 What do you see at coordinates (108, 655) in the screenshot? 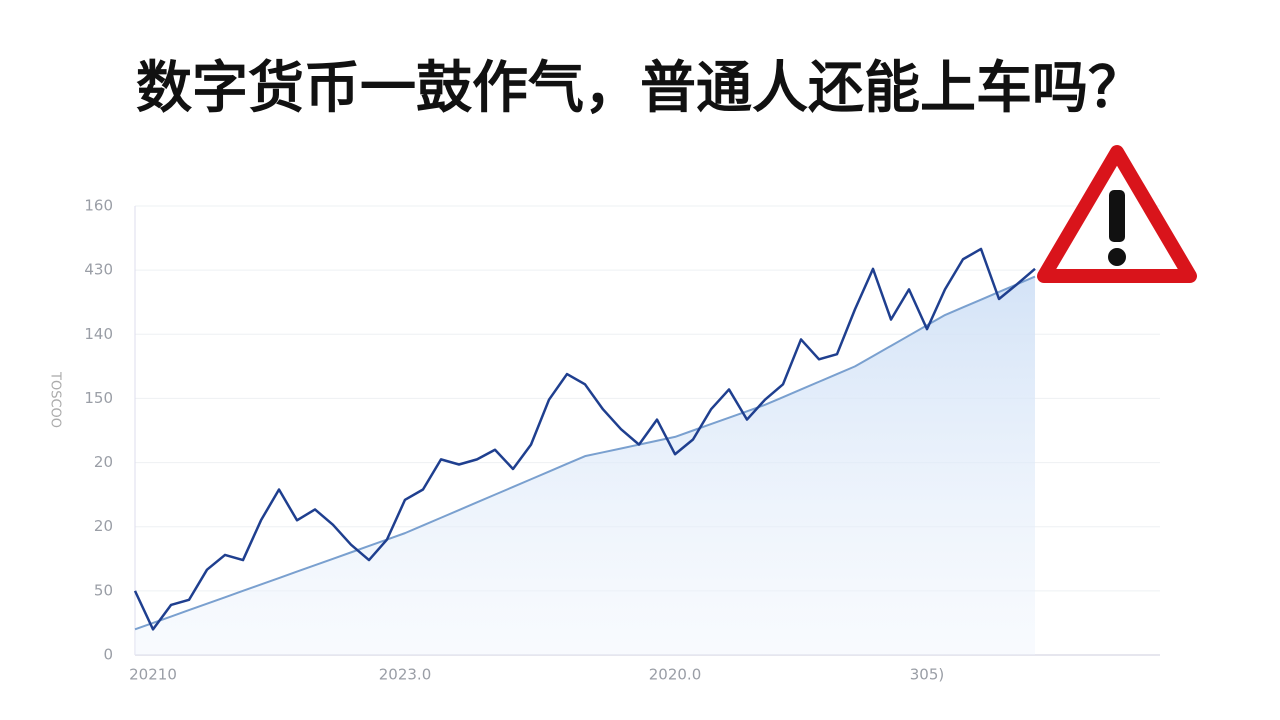
I see `y-tick-label: 0` at bounding box center [108, 655].